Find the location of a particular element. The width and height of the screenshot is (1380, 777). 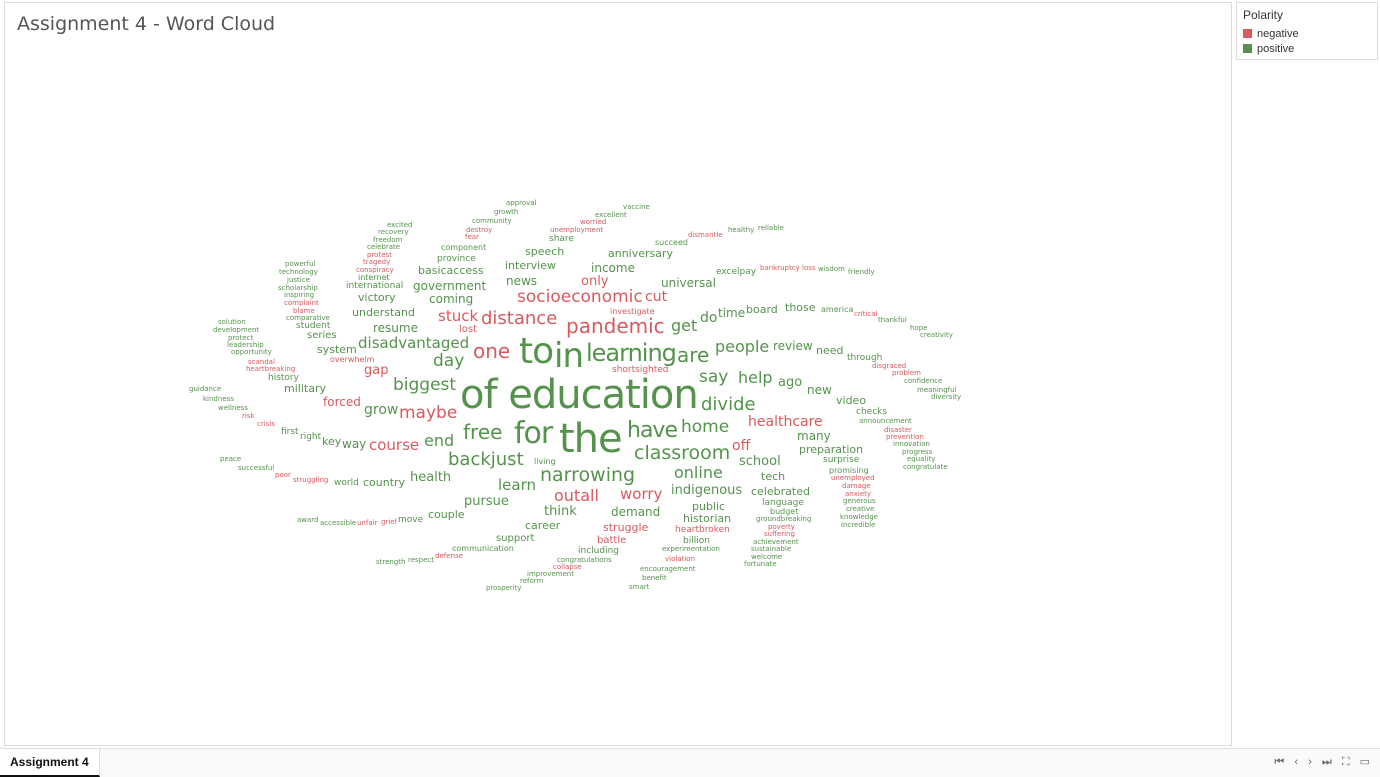

cloud-word: socioeconomic is located at coordinates (580, 297).